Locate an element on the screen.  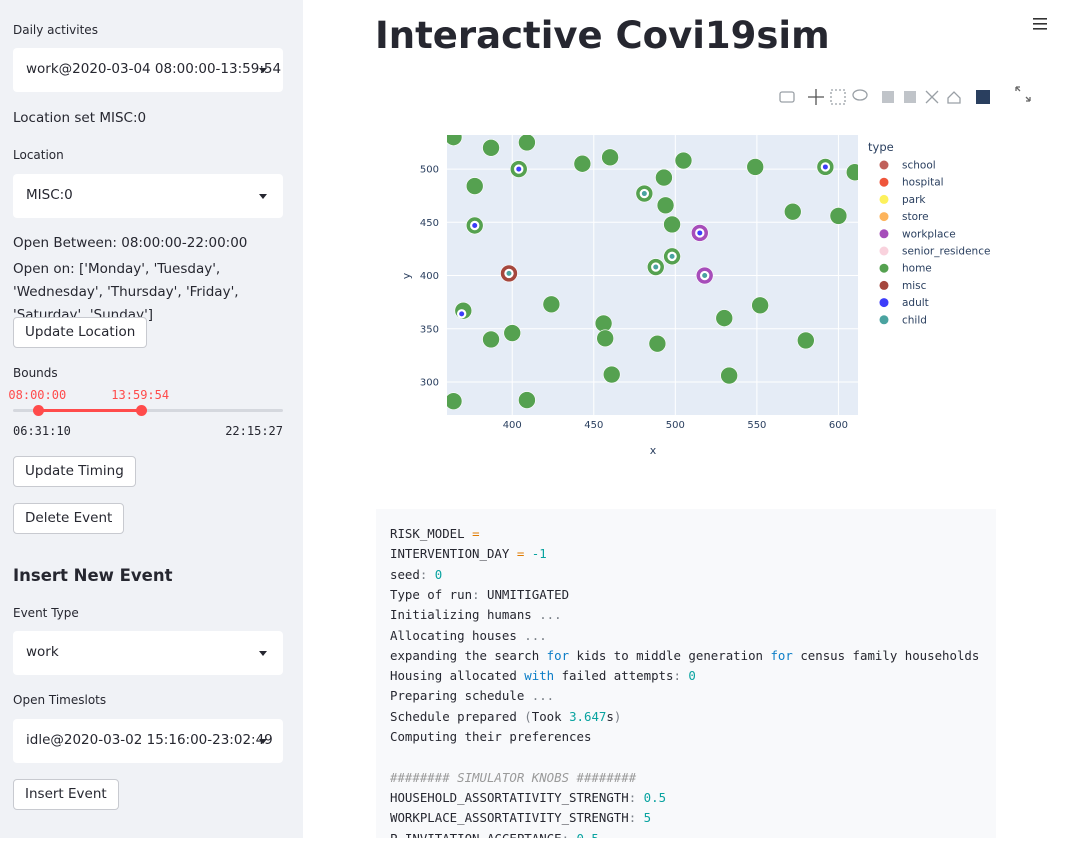
code-line: HOUSEHOLD_ASSORTATIVITY_STRENGTH: 0.5 is located at coordinates (528, 797).